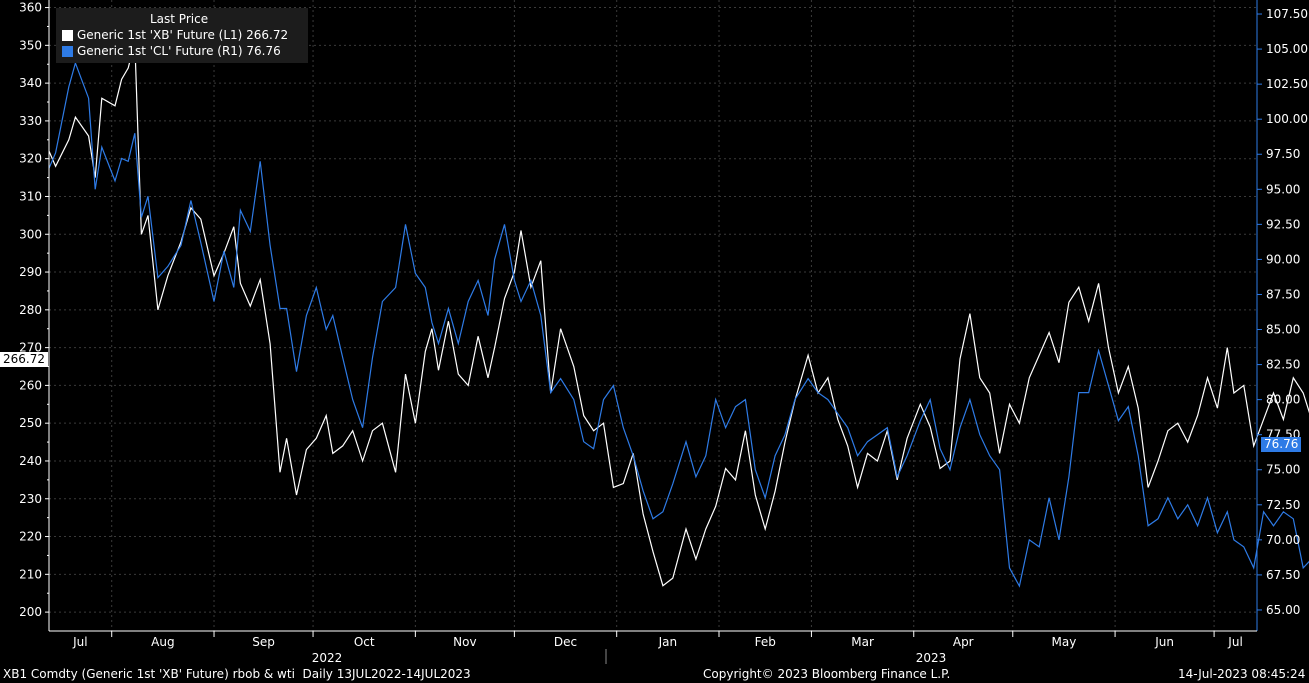 The width and height of the screenshot is (1309, 683). I want to click on y-left-tick-label: 270, so click(30, 348).